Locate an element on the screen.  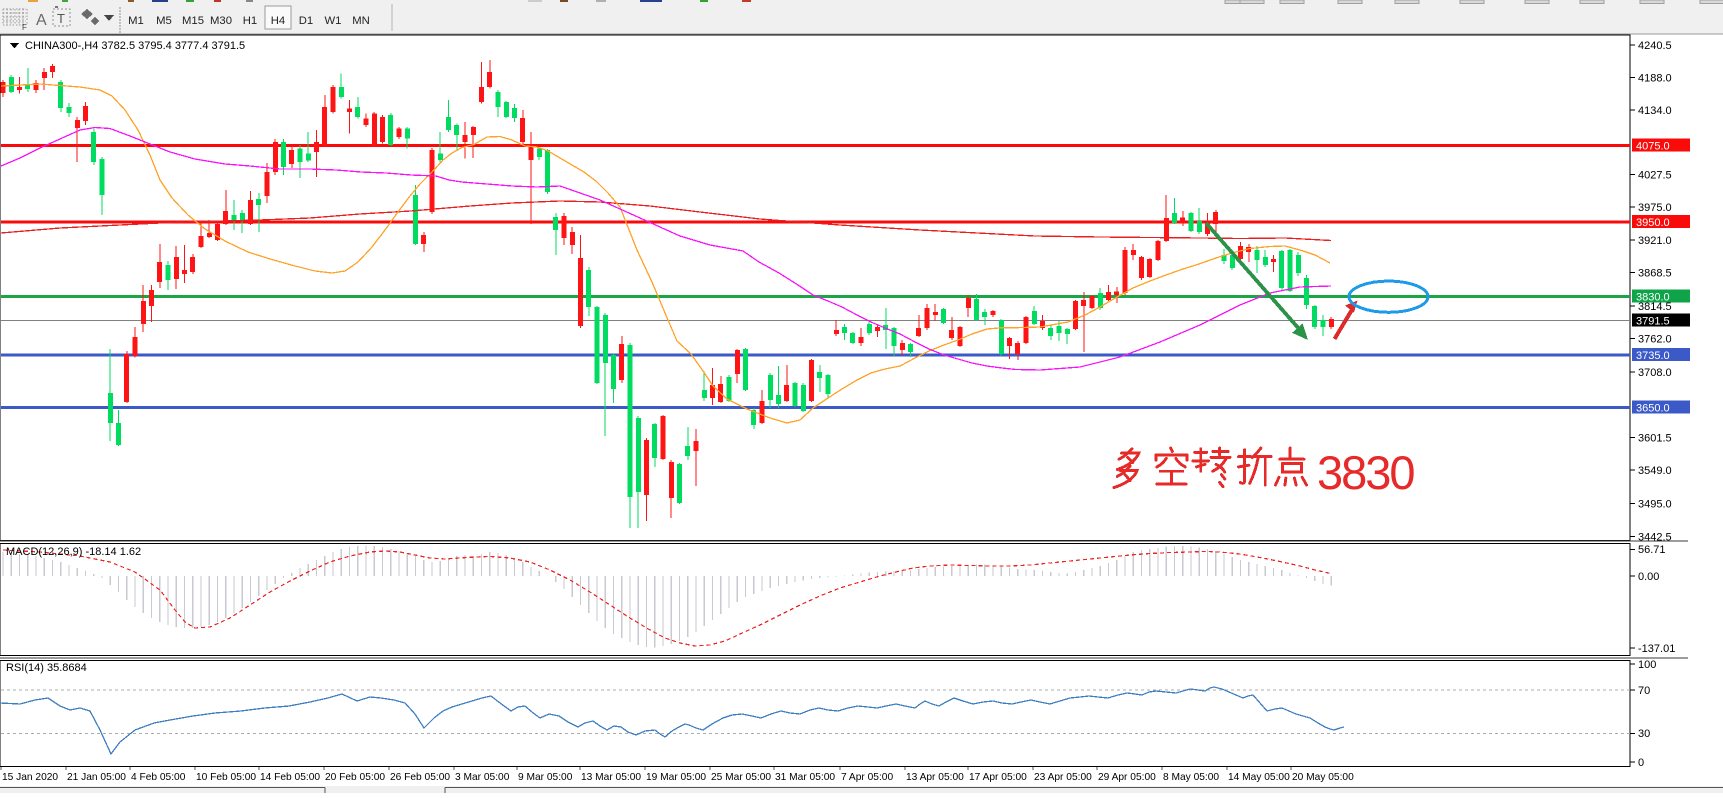
svg-text: 4188.0 is located at coordinates (1655, 78).